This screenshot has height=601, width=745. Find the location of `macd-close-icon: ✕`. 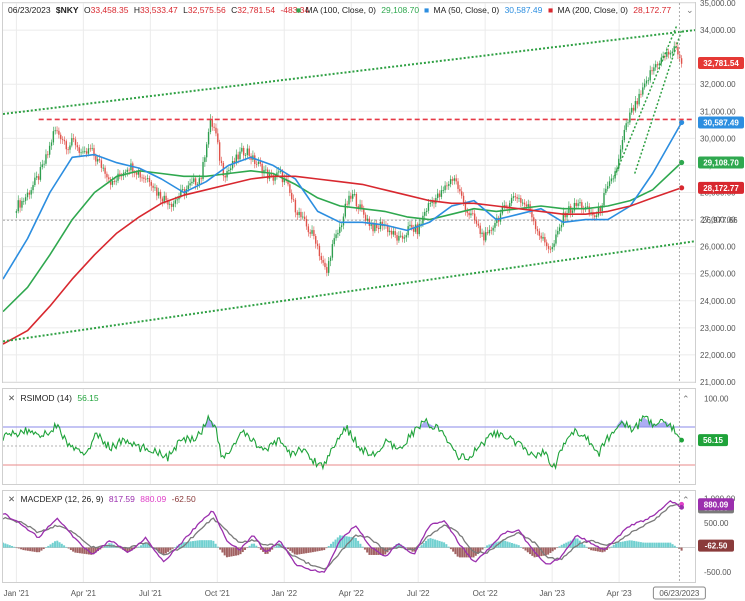

macd-close-icon: ✕ is located at coordinates (11, 499).